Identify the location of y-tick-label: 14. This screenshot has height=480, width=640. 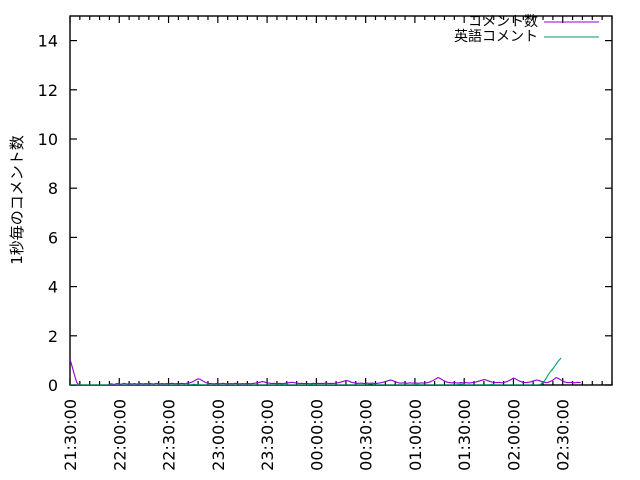
(48, 41).